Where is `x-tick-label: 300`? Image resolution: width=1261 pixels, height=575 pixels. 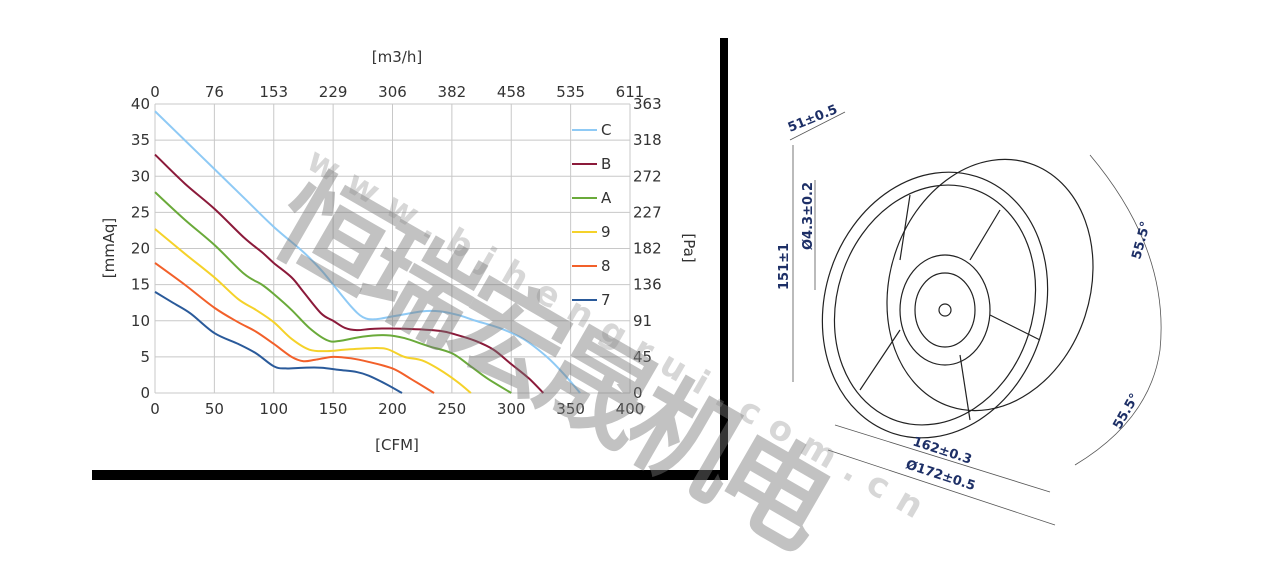 x-tick-label: 300 is located at coordinates (511, 409).